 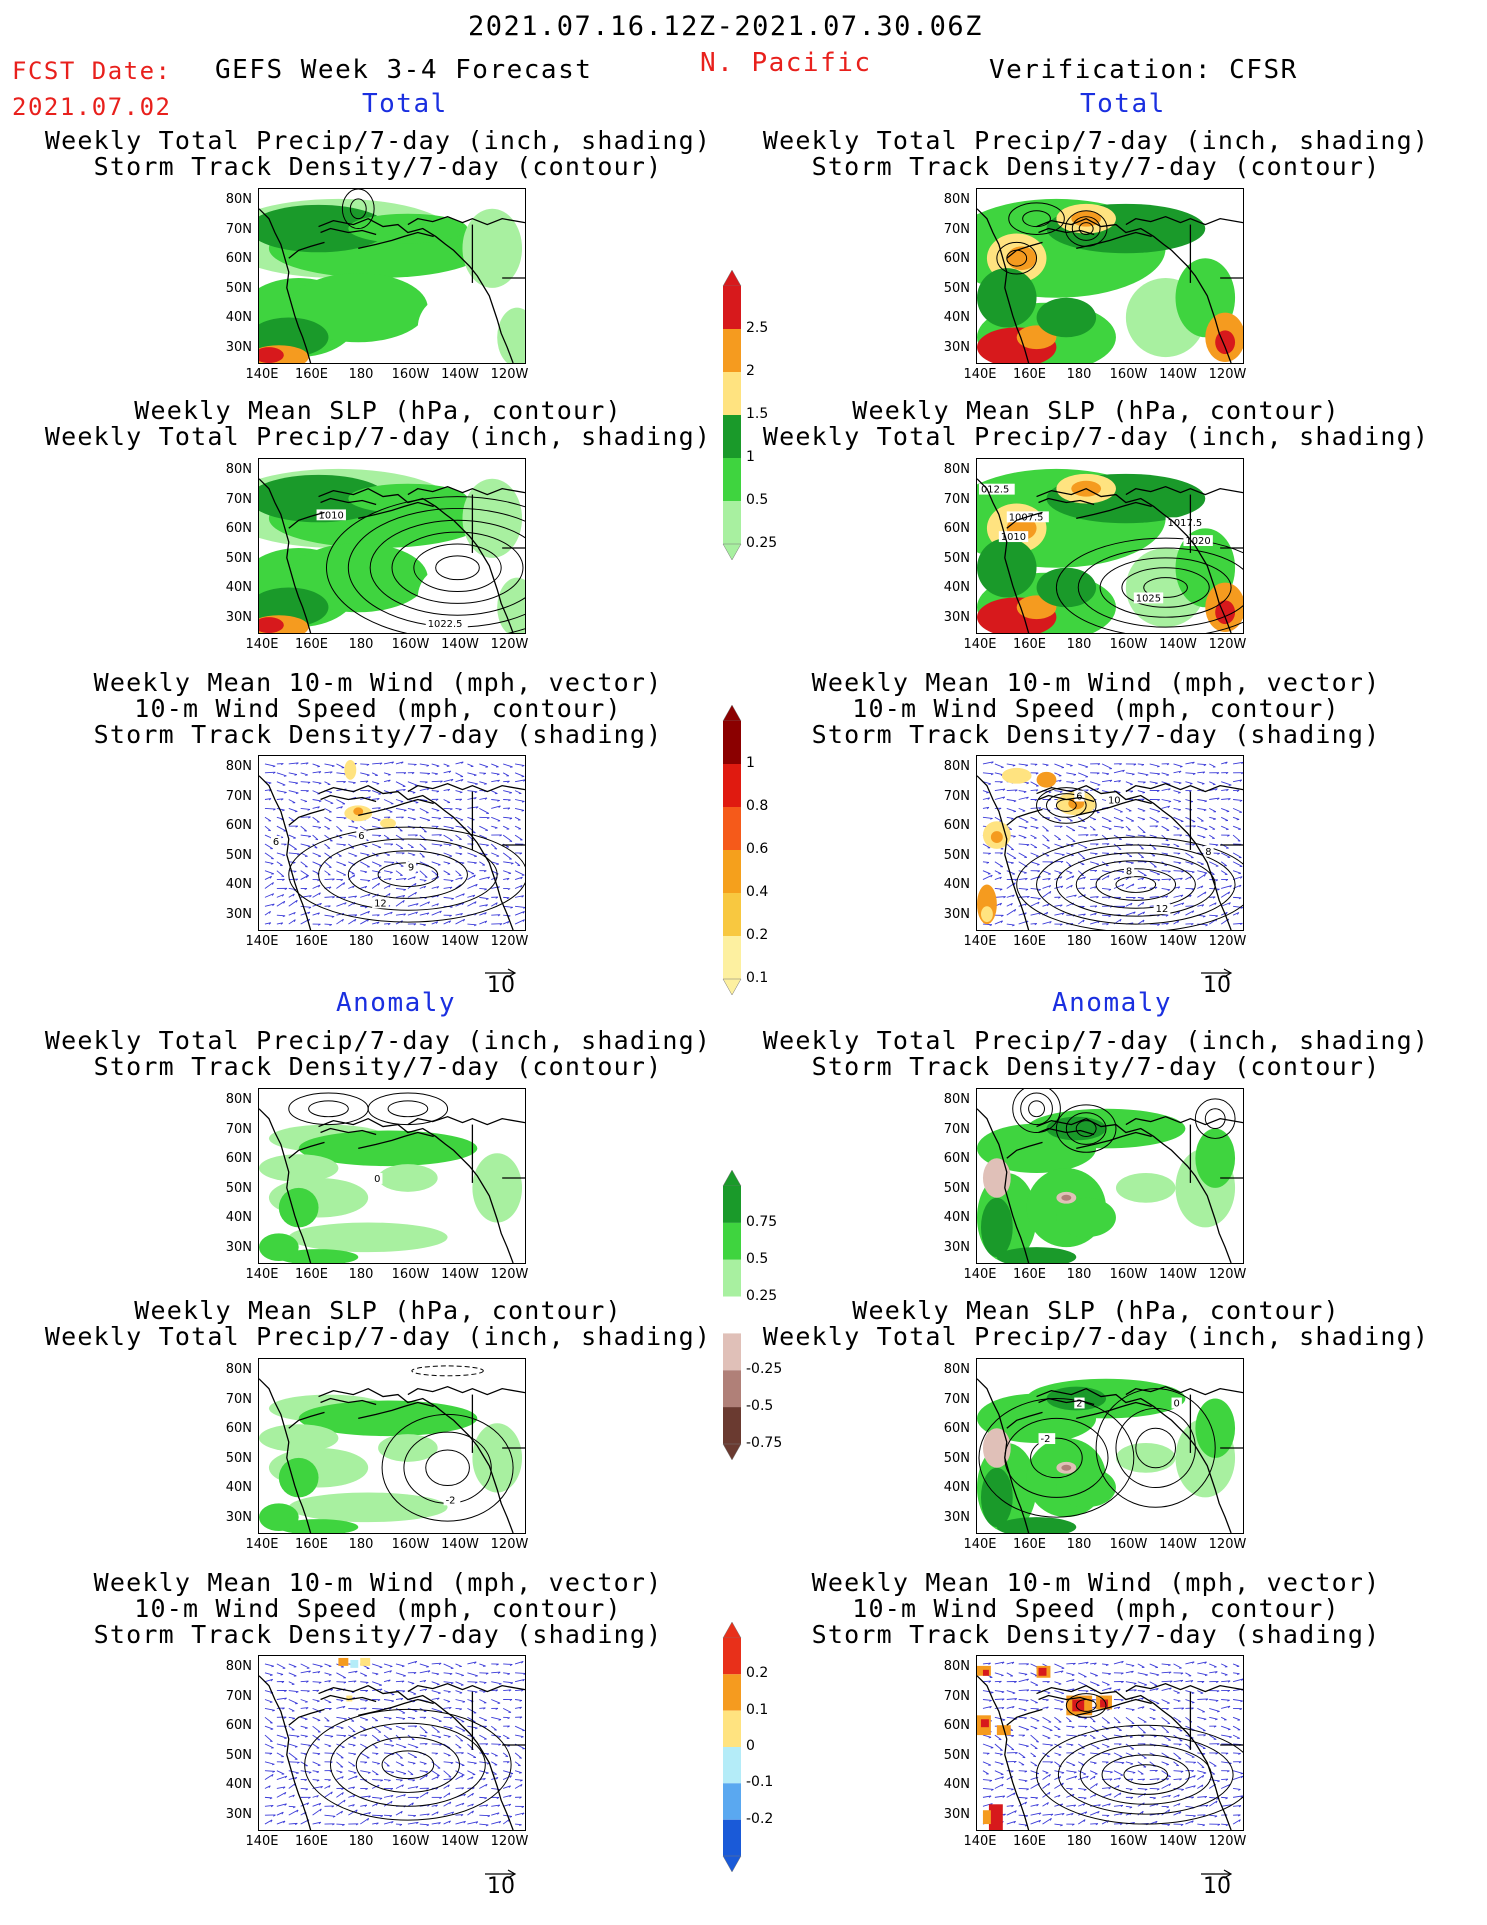 I want to click on contour-label: 1010, so click(x=331, y=515).